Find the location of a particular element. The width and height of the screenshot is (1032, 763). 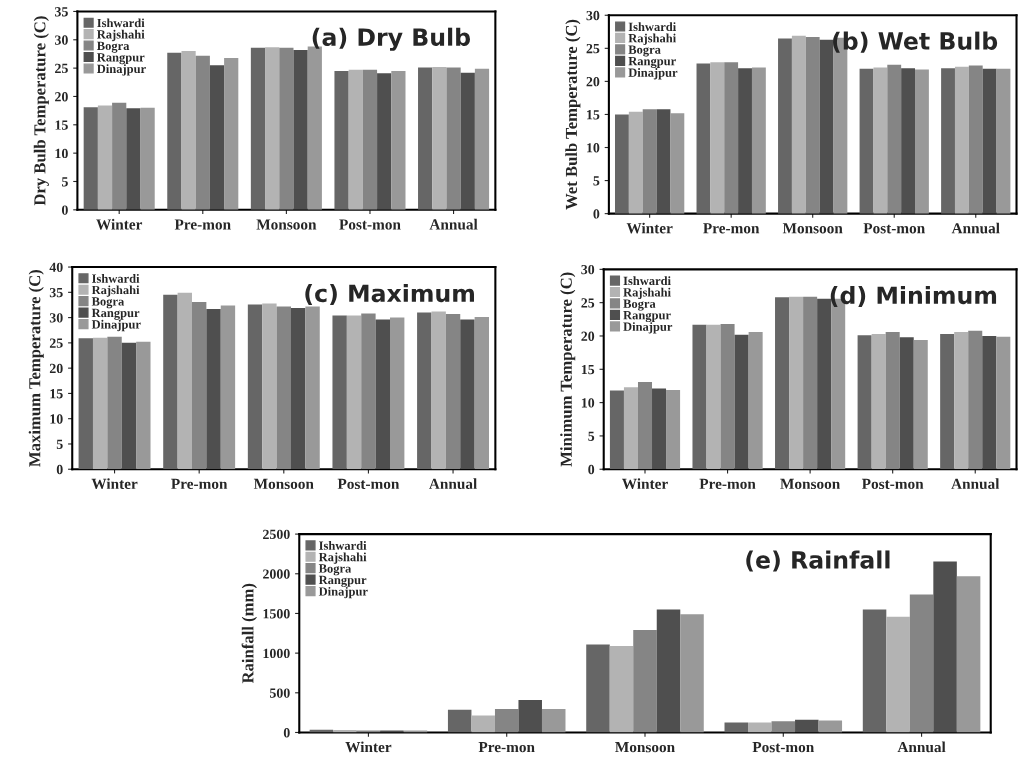

y-tick-label: 1000 is located at coordinates (276, 653).